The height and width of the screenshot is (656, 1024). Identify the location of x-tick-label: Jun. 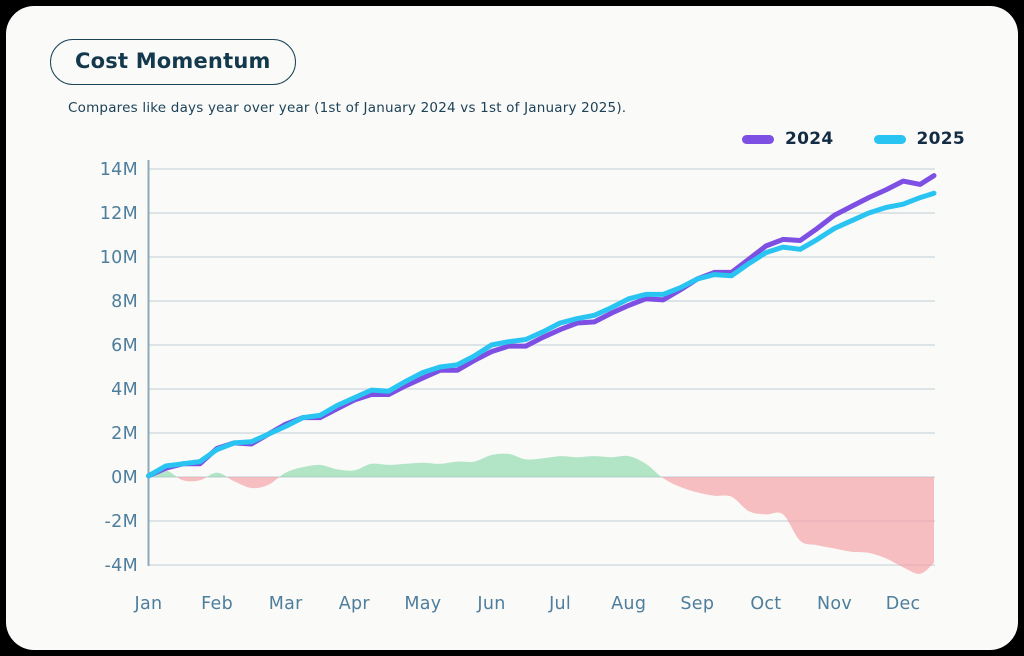
(490, 604).